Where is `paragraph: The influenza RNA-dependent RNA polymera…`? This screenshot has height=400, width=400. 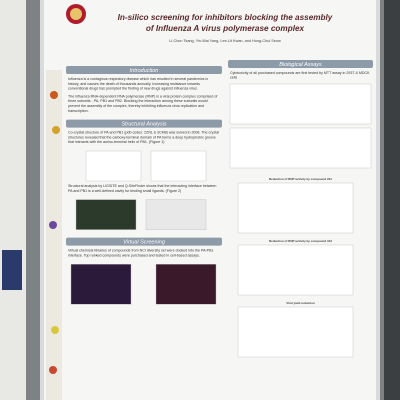
paragraph: The influenza RNA-dependent RNA polymera… is located at coordinates (142, 103).